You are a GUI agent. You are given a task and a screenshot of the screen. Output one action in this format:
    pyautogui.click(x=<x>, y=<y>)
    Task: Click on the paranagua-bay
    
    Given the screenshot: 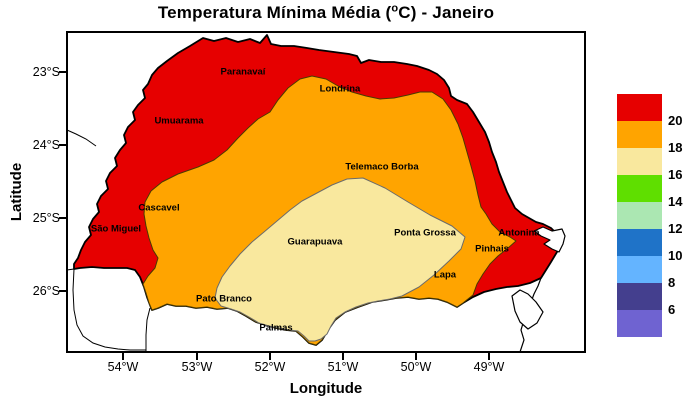 What is the action you would take?
    pyautogui.click(x=549, y=239)
    